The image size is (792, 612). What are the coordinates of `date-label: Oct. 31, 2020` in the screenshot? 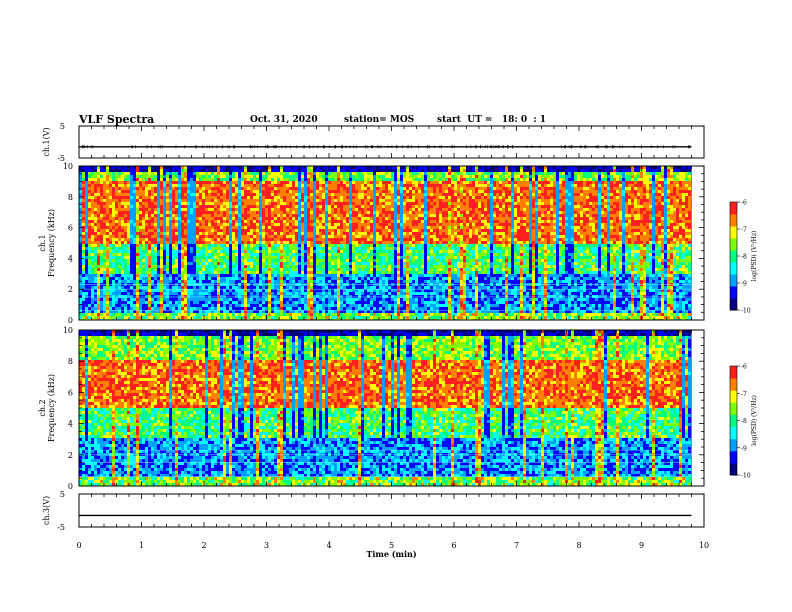 It's located at (284, 120).